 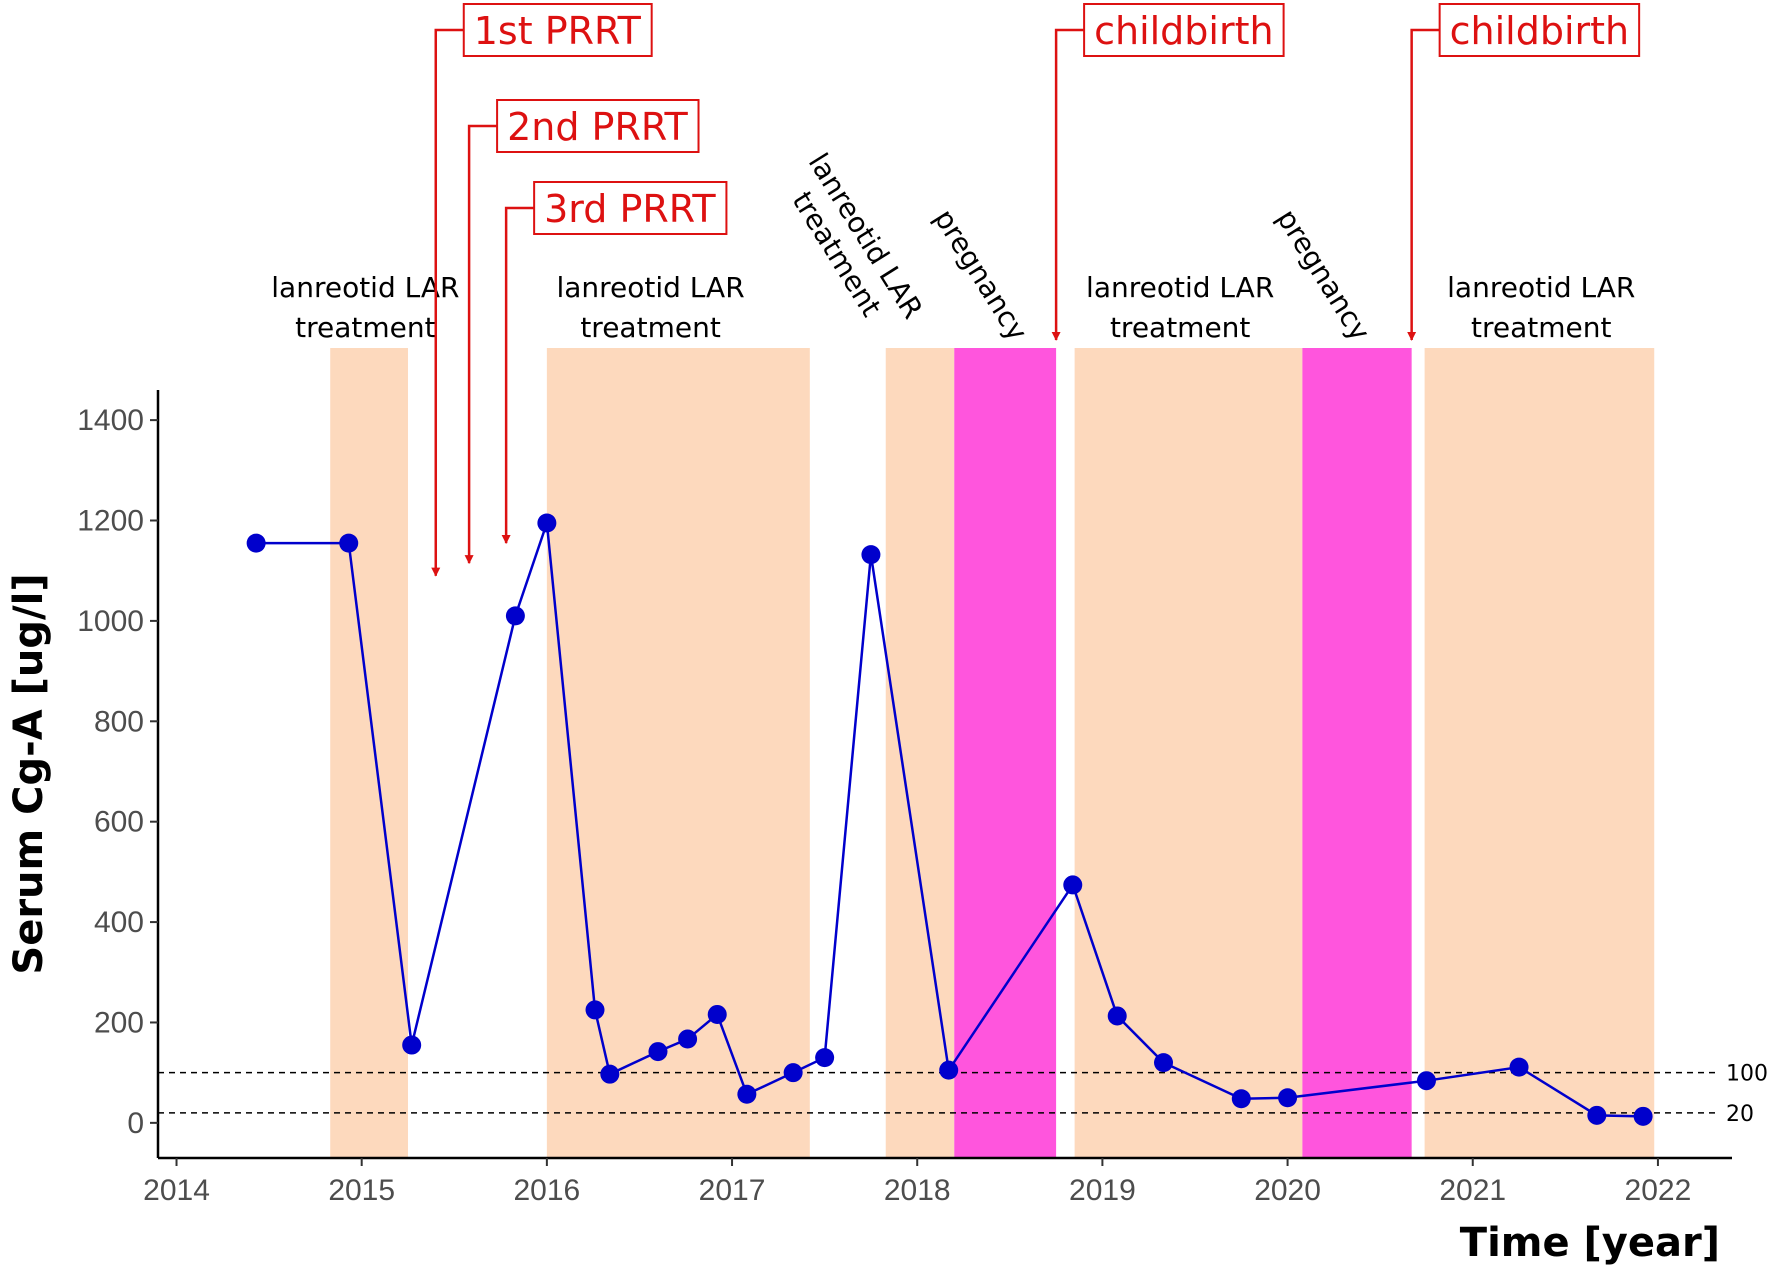 I want to click on y-tick-label-200: 200, so click(x=119, y=1022).